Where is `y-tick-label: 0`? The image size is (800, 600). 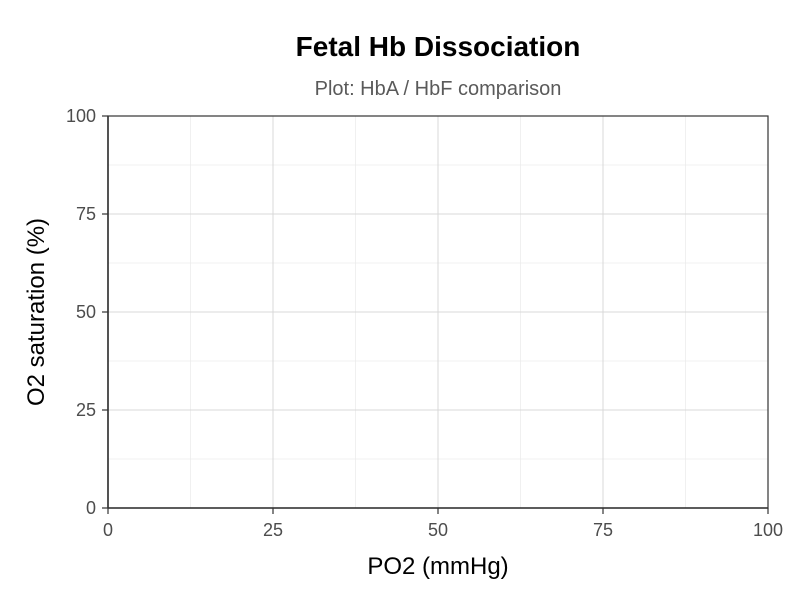
y-tick-label: 0 is located at coordinates (91, 508).